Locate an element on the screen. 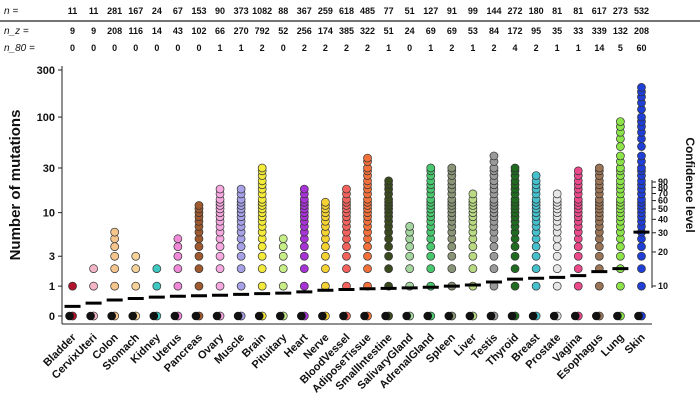 The height and width of the screenshot is (413, 700). y-tick-label: 1 is located at coordinates (52, 287).